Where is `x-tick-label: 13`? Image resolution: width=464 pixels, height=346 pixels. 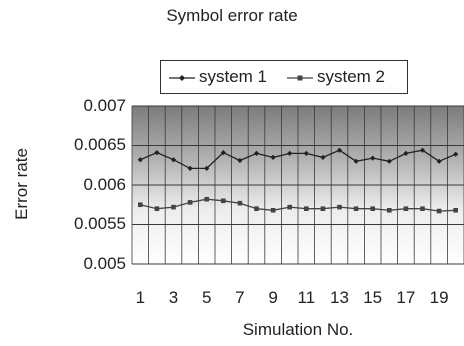
x-tick-label: 13 is located at coordinates (339, 297).